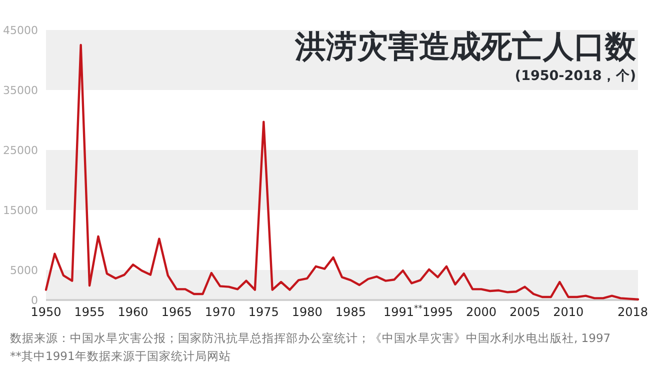  Describe the element at coordinates (481, 312) in the screenshot. I see `x-tick-label: 2000` at that location.